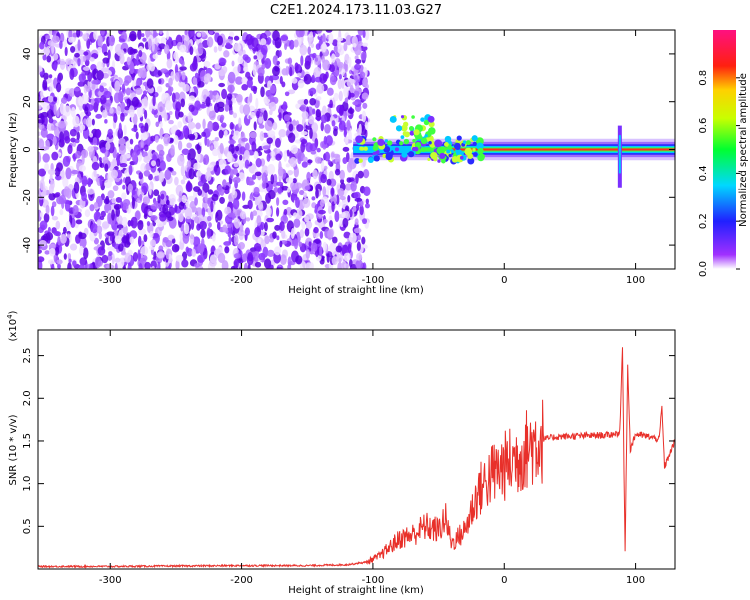 This screenshot has height=600, width=750. Describe the element at coordinates (27, 54) in the screenshot. I see `y-tick-label: 40` at that location.